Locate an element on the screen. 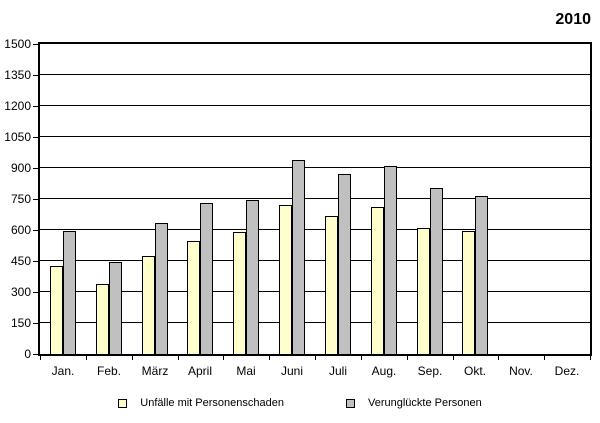  x-tick-label-9: Sep. is located at coordinates (430, 371).